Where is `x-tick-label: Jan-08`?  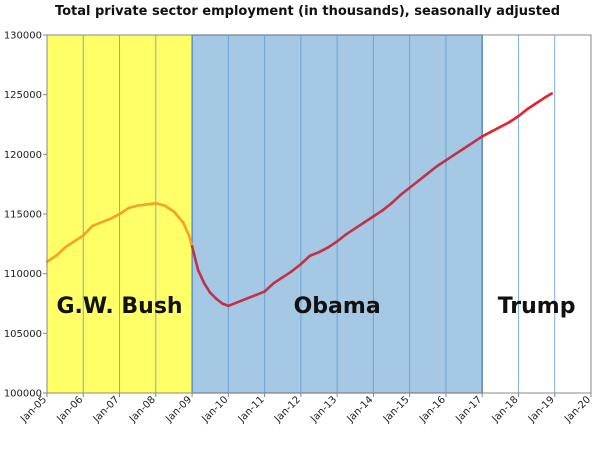 x-tick-label: Jan-08 is located at coordinates (142, 409).